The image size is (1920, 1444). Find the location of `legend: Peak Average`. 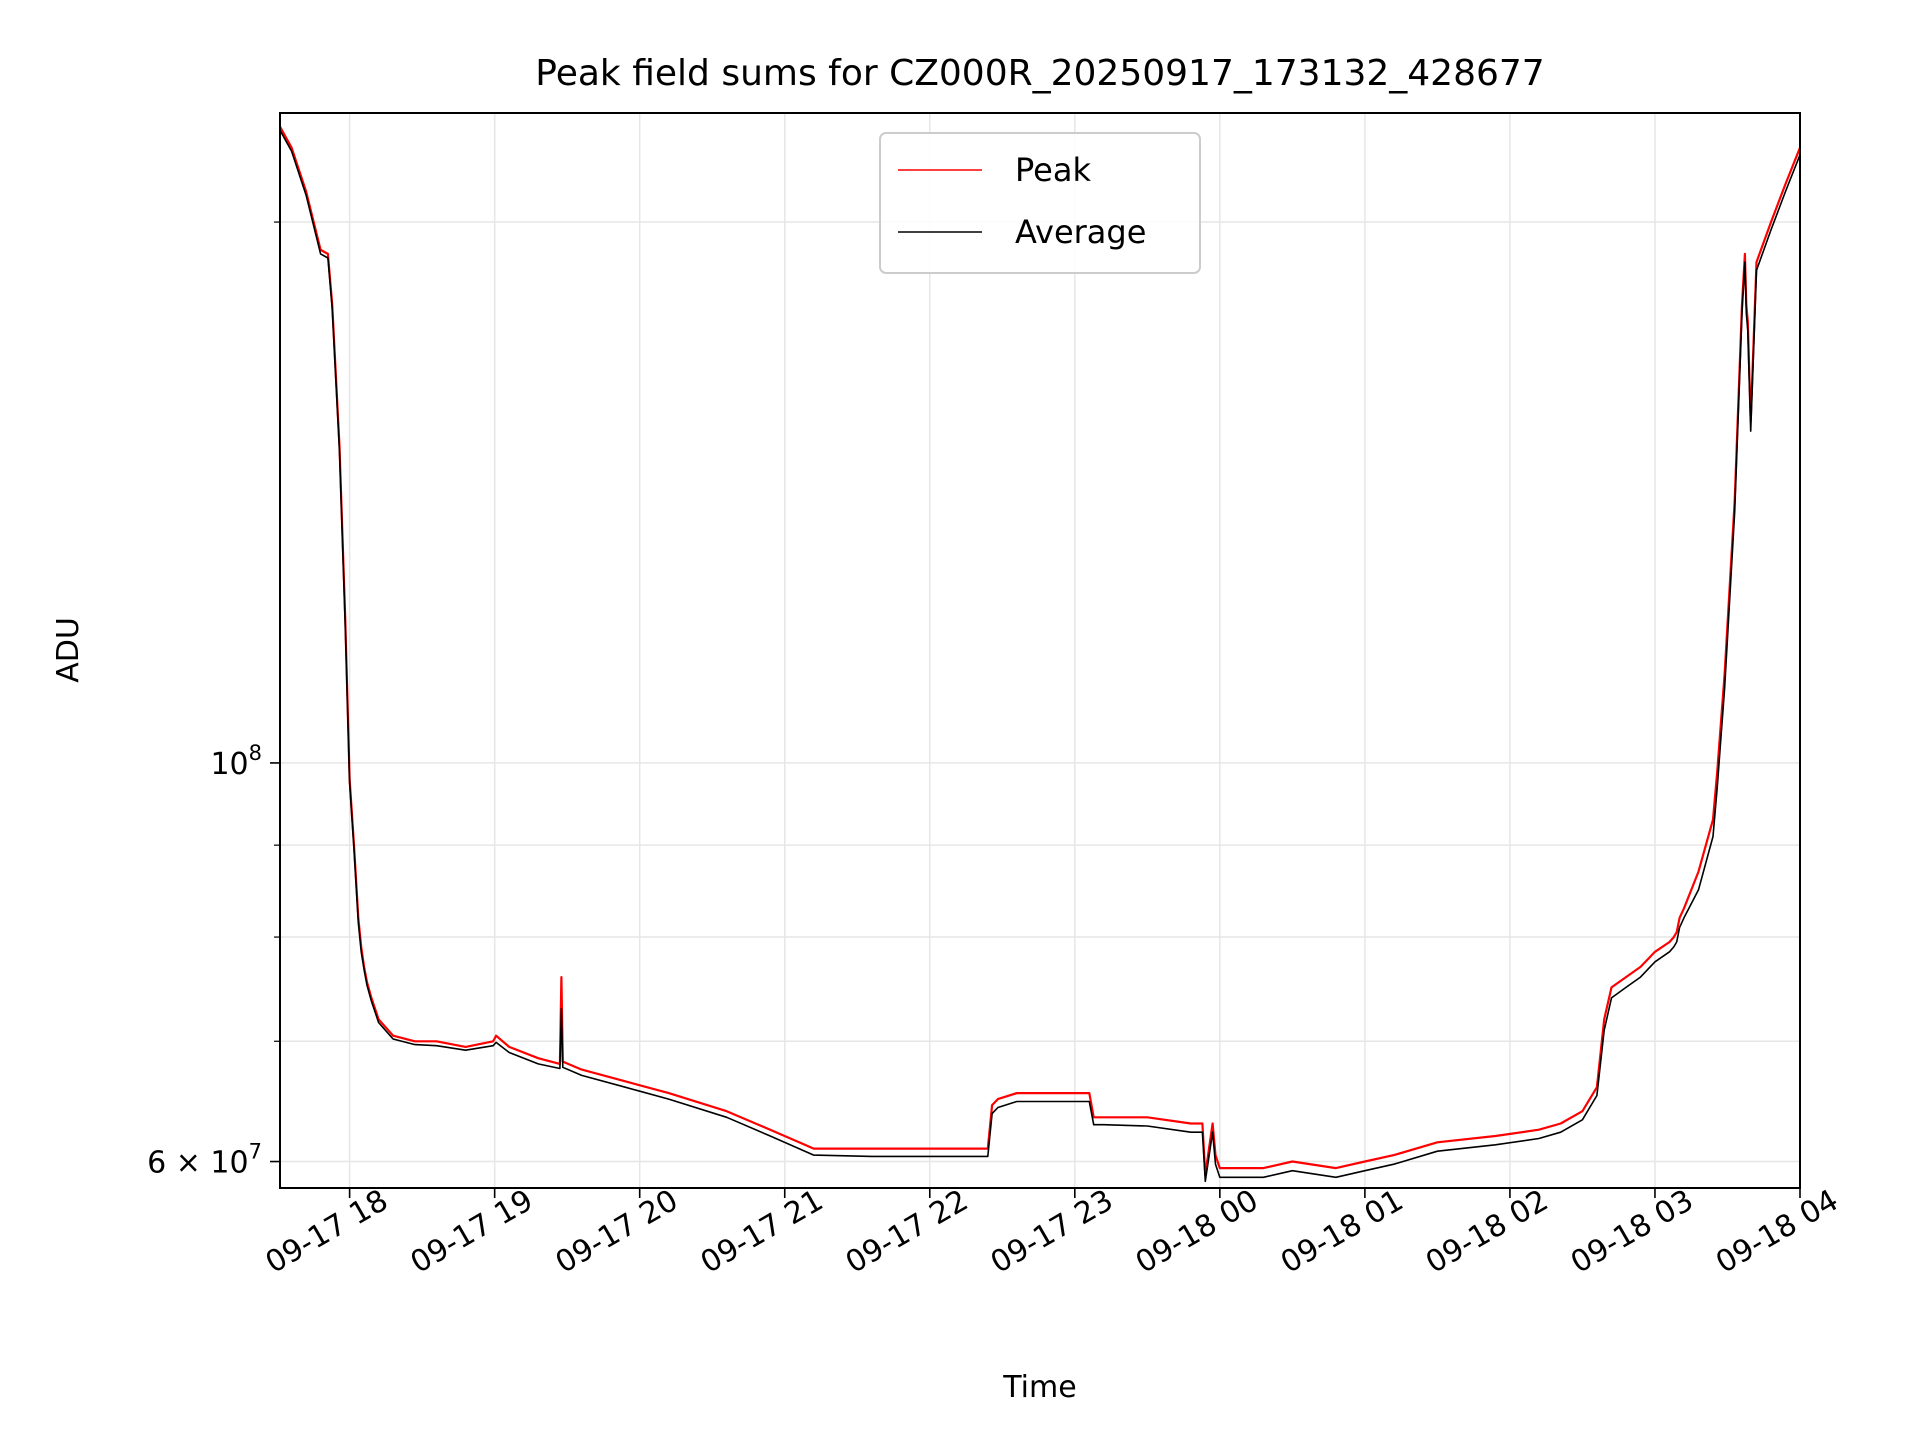

legend: Peak Average is located at coordinates (1040, 203).